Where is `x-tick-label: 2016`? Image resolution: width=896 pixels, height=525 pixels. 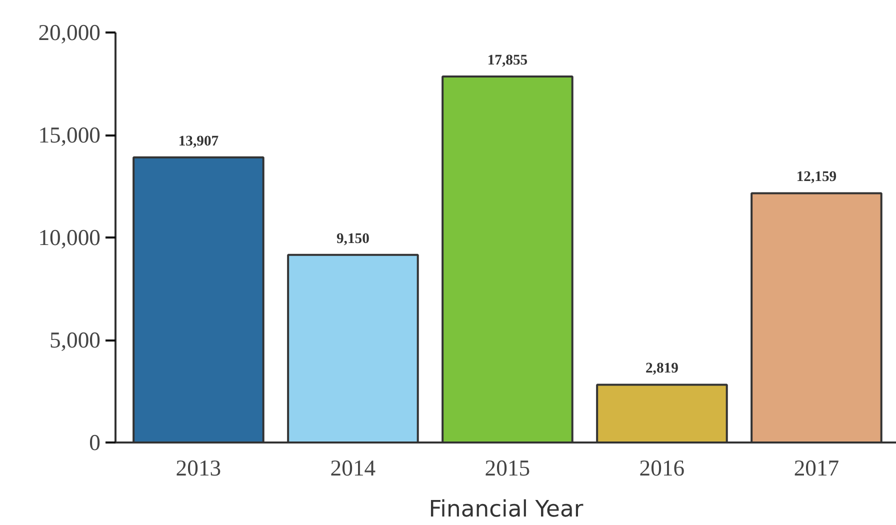 x-tick-label: 2016 is located at coordinates (662, 468).